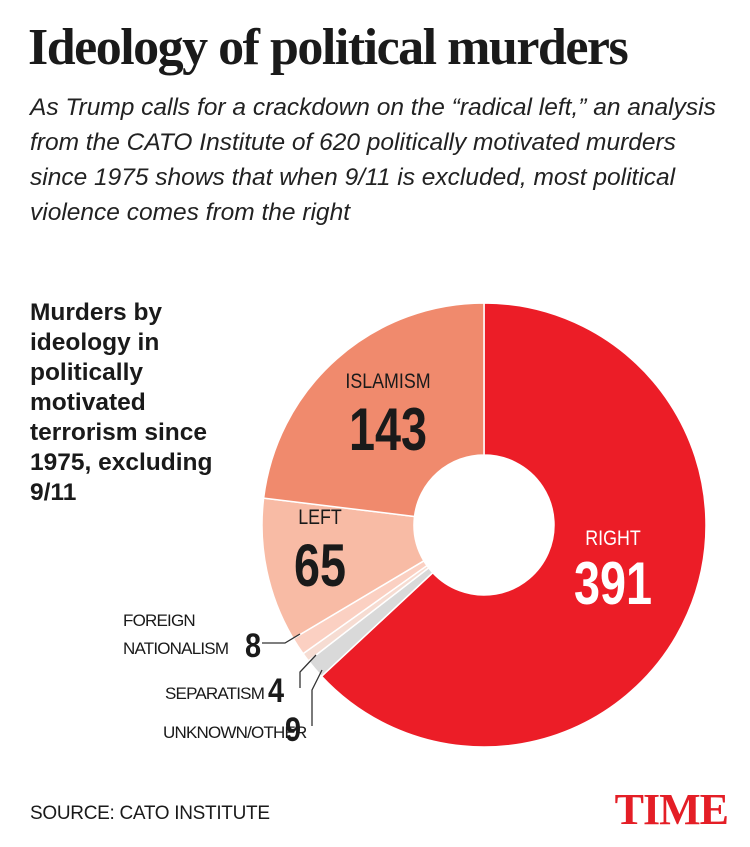 The height and width of the screenshot is (847, 750). I want to click on slice-label: SEPARATISM, so click(215, 693).